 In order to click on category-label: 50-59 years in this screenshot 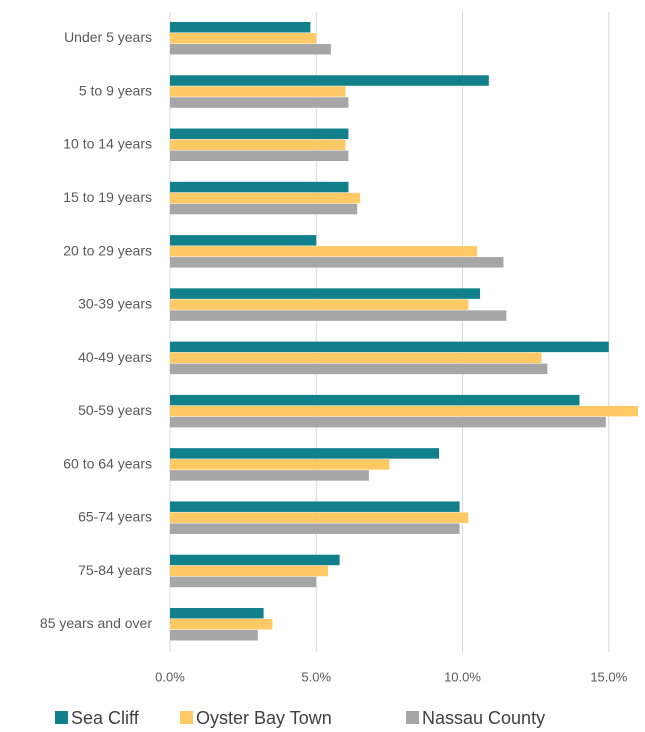, I will do `click(115, 410)`.